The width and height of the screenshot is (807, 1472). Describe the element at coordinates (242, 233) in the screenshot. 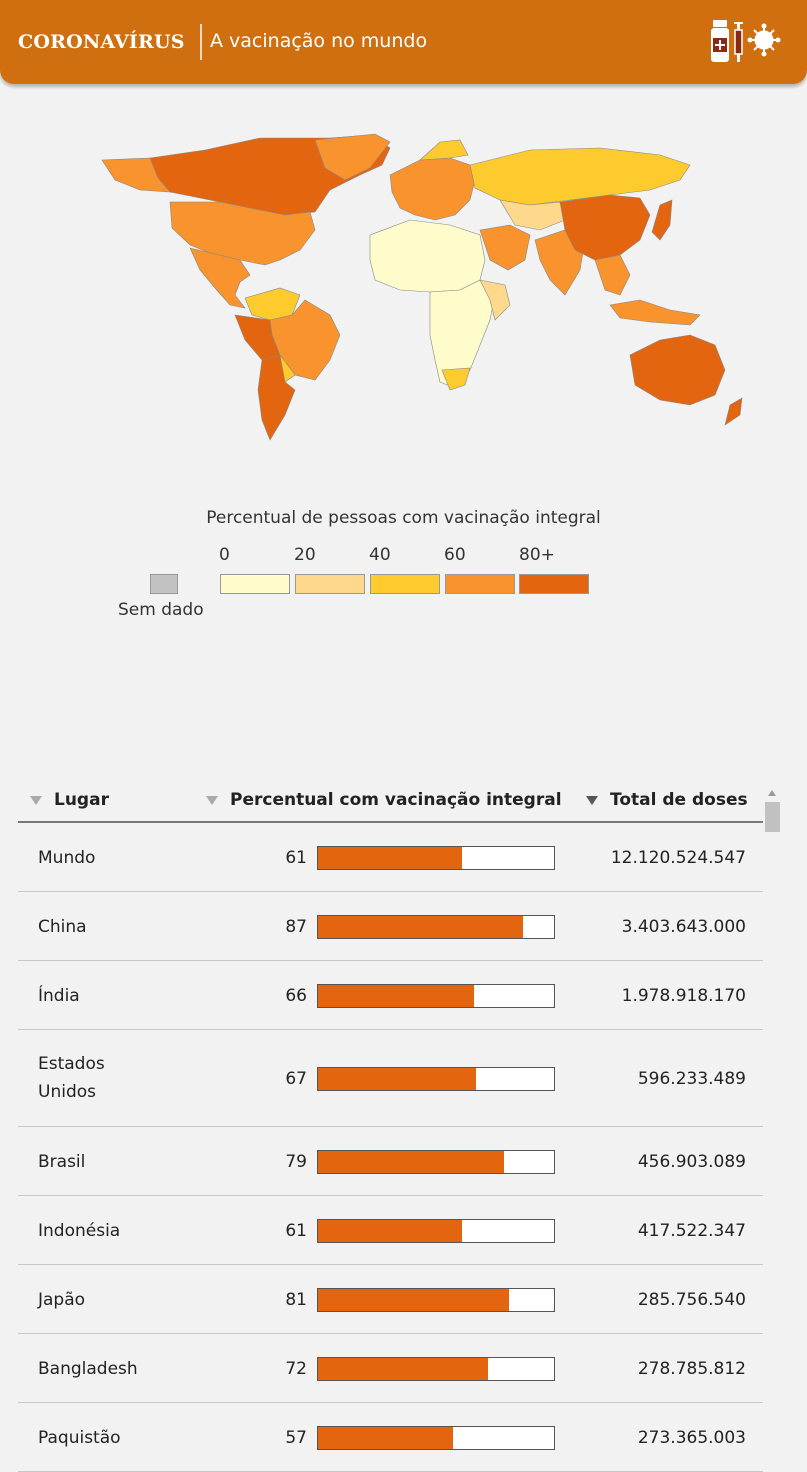

I see `map-usa` at that location.